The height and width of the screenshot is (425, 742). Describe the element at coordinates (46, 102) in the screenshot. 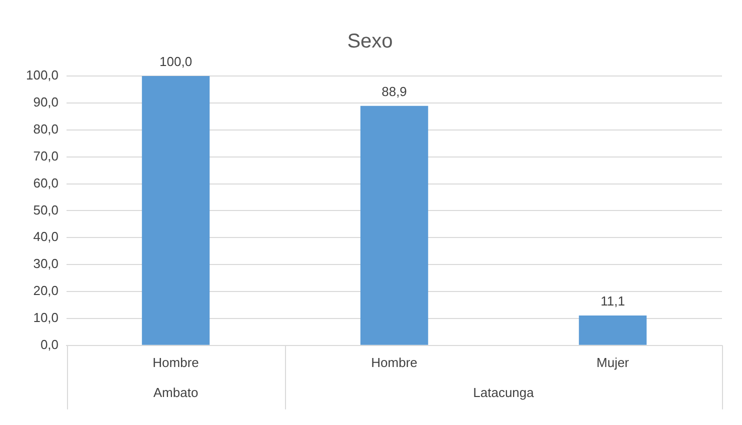

I see `y-tick-label: 90,0` at that location.